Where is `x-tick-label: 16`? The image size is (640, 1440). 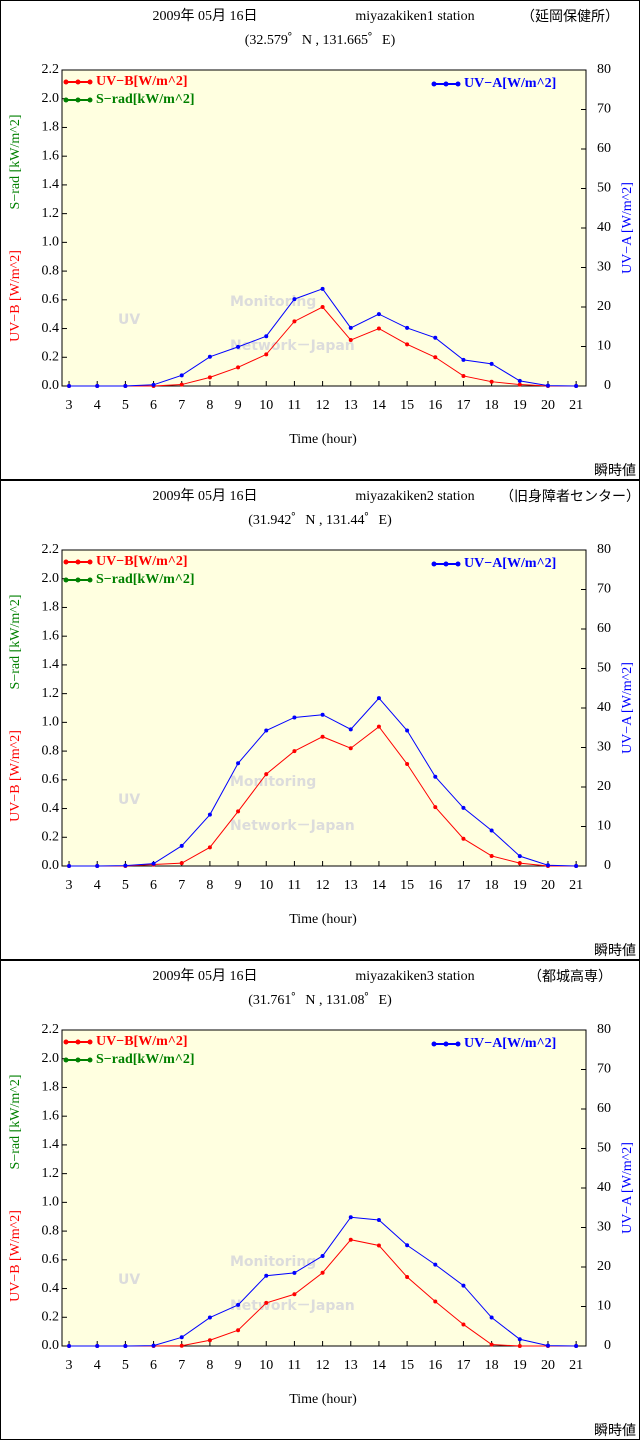 x-tick-label: 16 is located at coordinates (435, 885).